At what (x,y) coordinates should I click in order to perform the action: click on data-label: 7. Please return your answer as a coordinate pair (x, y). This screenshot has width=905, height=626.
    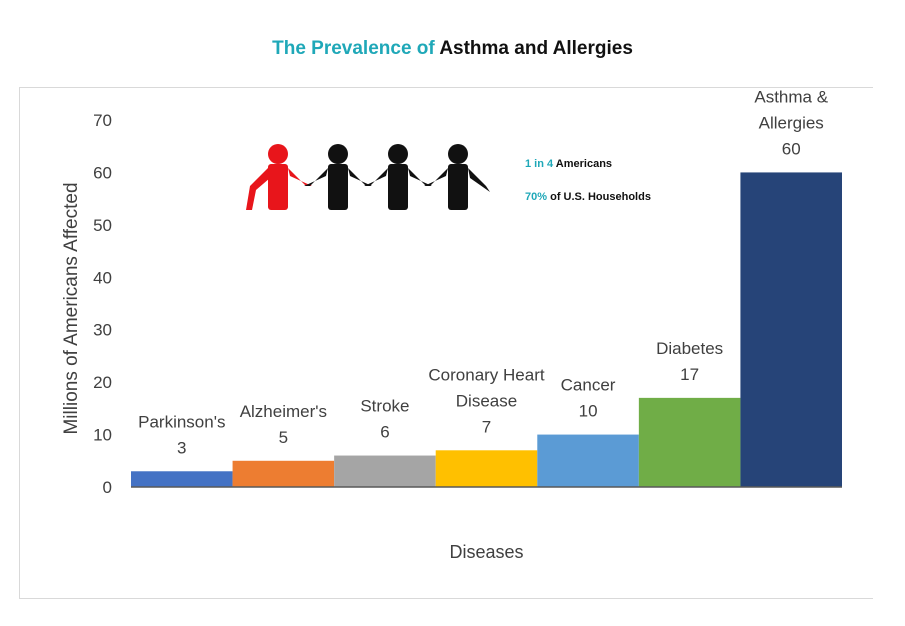
    Looking at the image, I should click on (486, 426).